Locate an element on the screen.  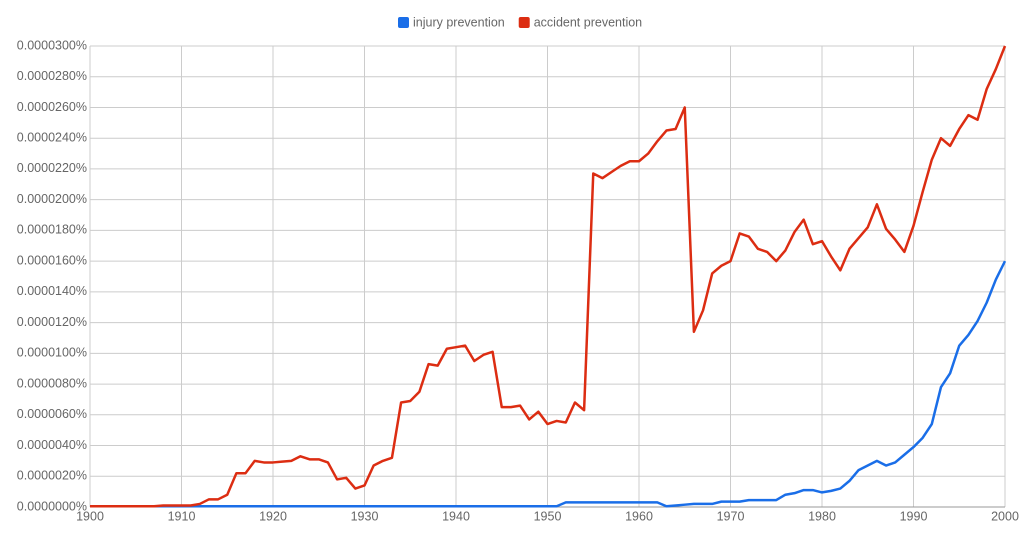
y-tick-label: 0.0000080% is located at coordinates (52, 383).